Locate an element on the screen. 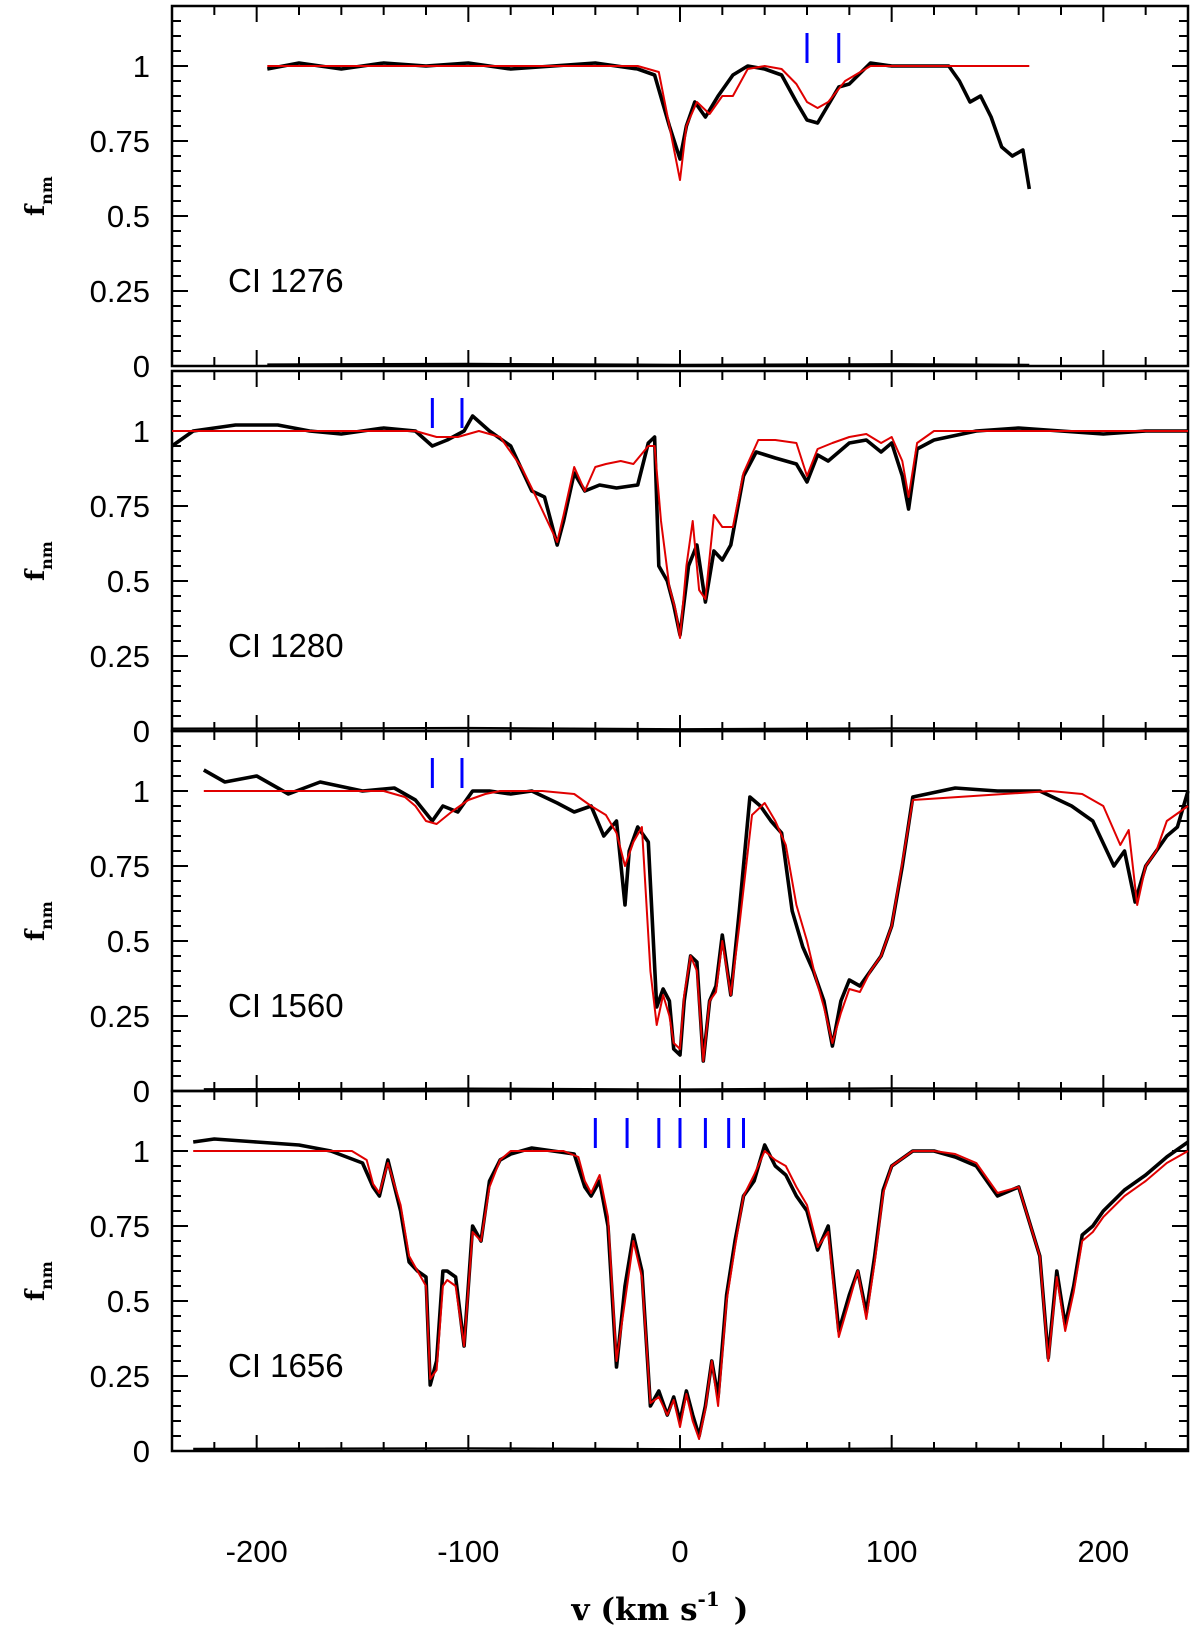  x-tick-label: 0 is located at coordinates (679, 1551).